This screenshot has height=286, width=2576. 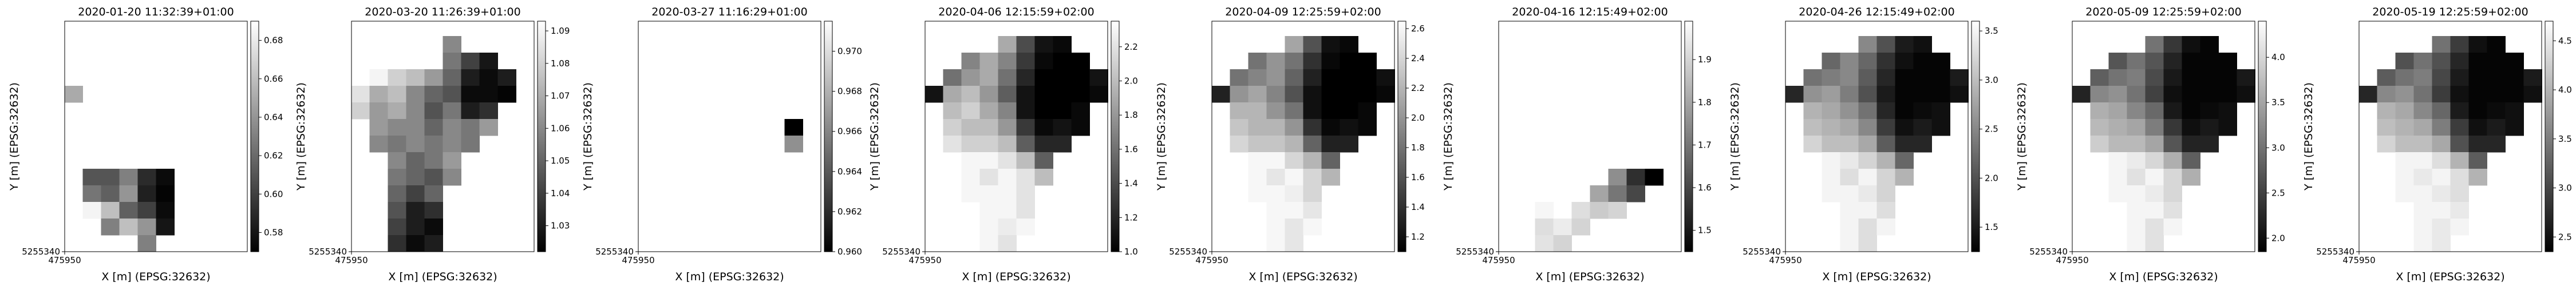 What do you see at coordinates (1418, 177) in the screenshot?
I see `colorbar-tick-label: 1.6` at bounding box center [1418, 177].